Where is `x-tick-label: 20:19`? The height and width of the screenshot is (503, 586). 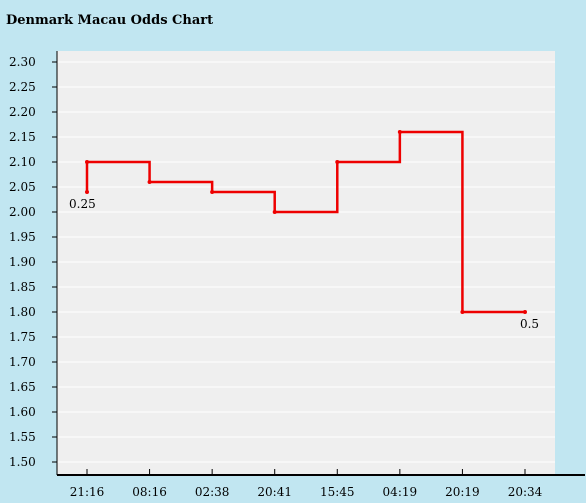
x-tick-label: 20:19 is located at coordinates (462, 492).